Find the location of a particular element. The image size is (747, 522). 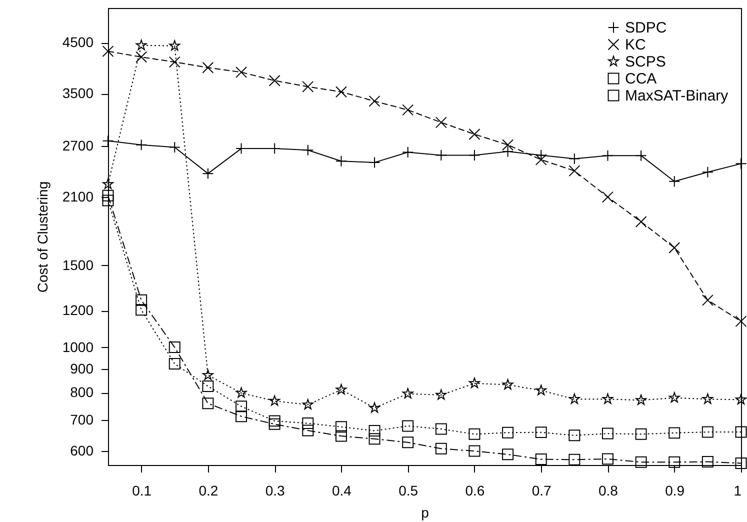

y-tick-label: 700 is located at coordinates (82, 419).